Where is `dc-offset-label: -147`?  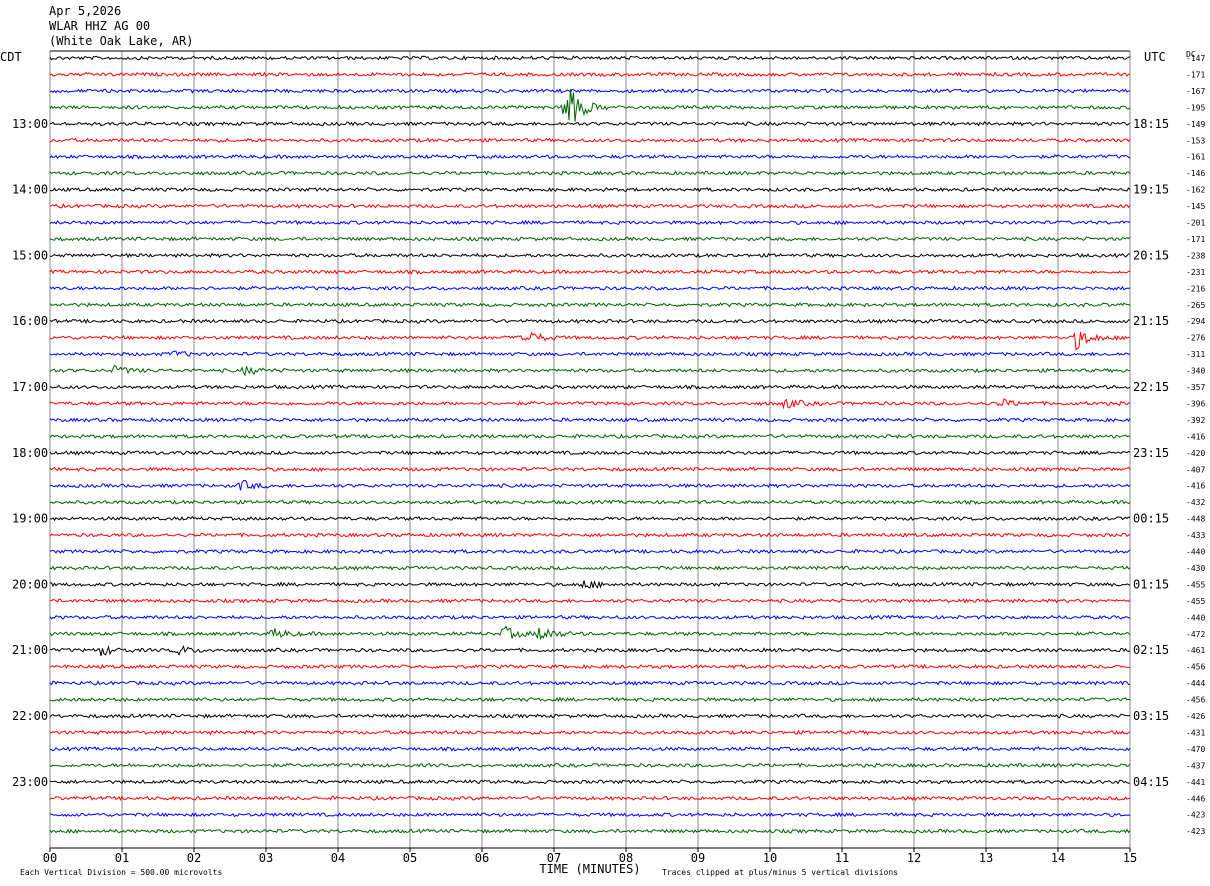 dc-offset-label: -147 is located at coordinates (1195, 58).